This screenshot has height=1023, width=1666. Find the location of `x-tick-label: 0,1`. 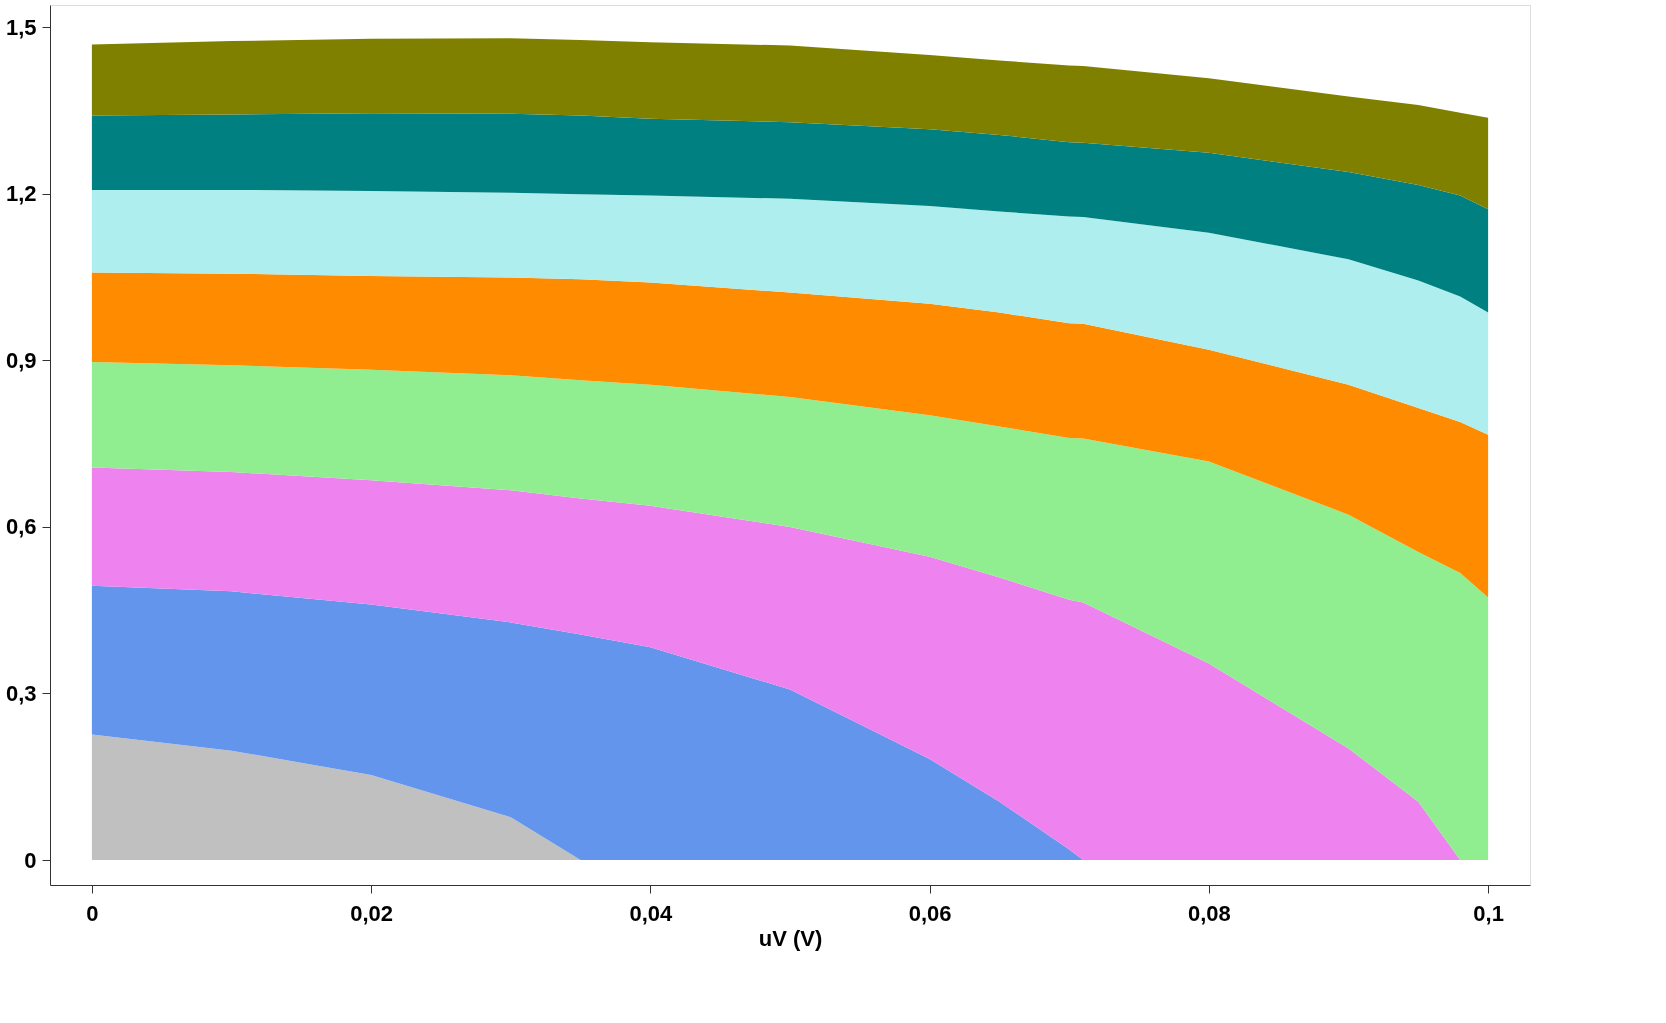

x-tick-label: 0,1 is located at coordinates (1488, 913).